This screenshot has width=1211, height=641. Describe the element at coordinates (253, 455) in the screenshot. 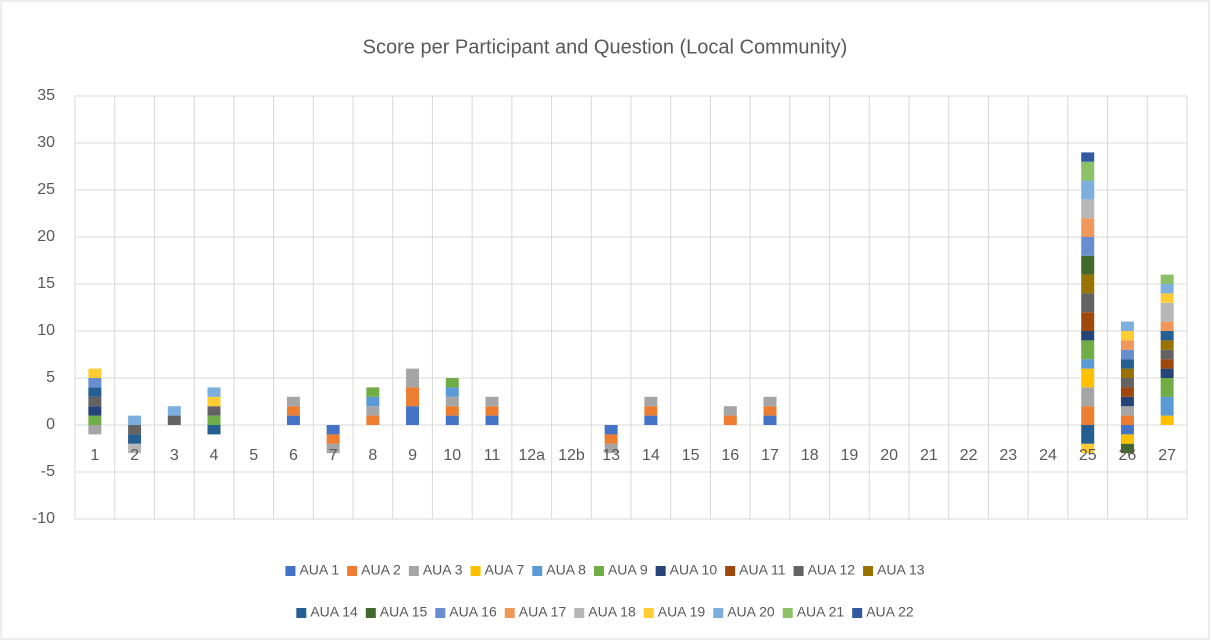

I see `x-tick-label: 5` at that location.